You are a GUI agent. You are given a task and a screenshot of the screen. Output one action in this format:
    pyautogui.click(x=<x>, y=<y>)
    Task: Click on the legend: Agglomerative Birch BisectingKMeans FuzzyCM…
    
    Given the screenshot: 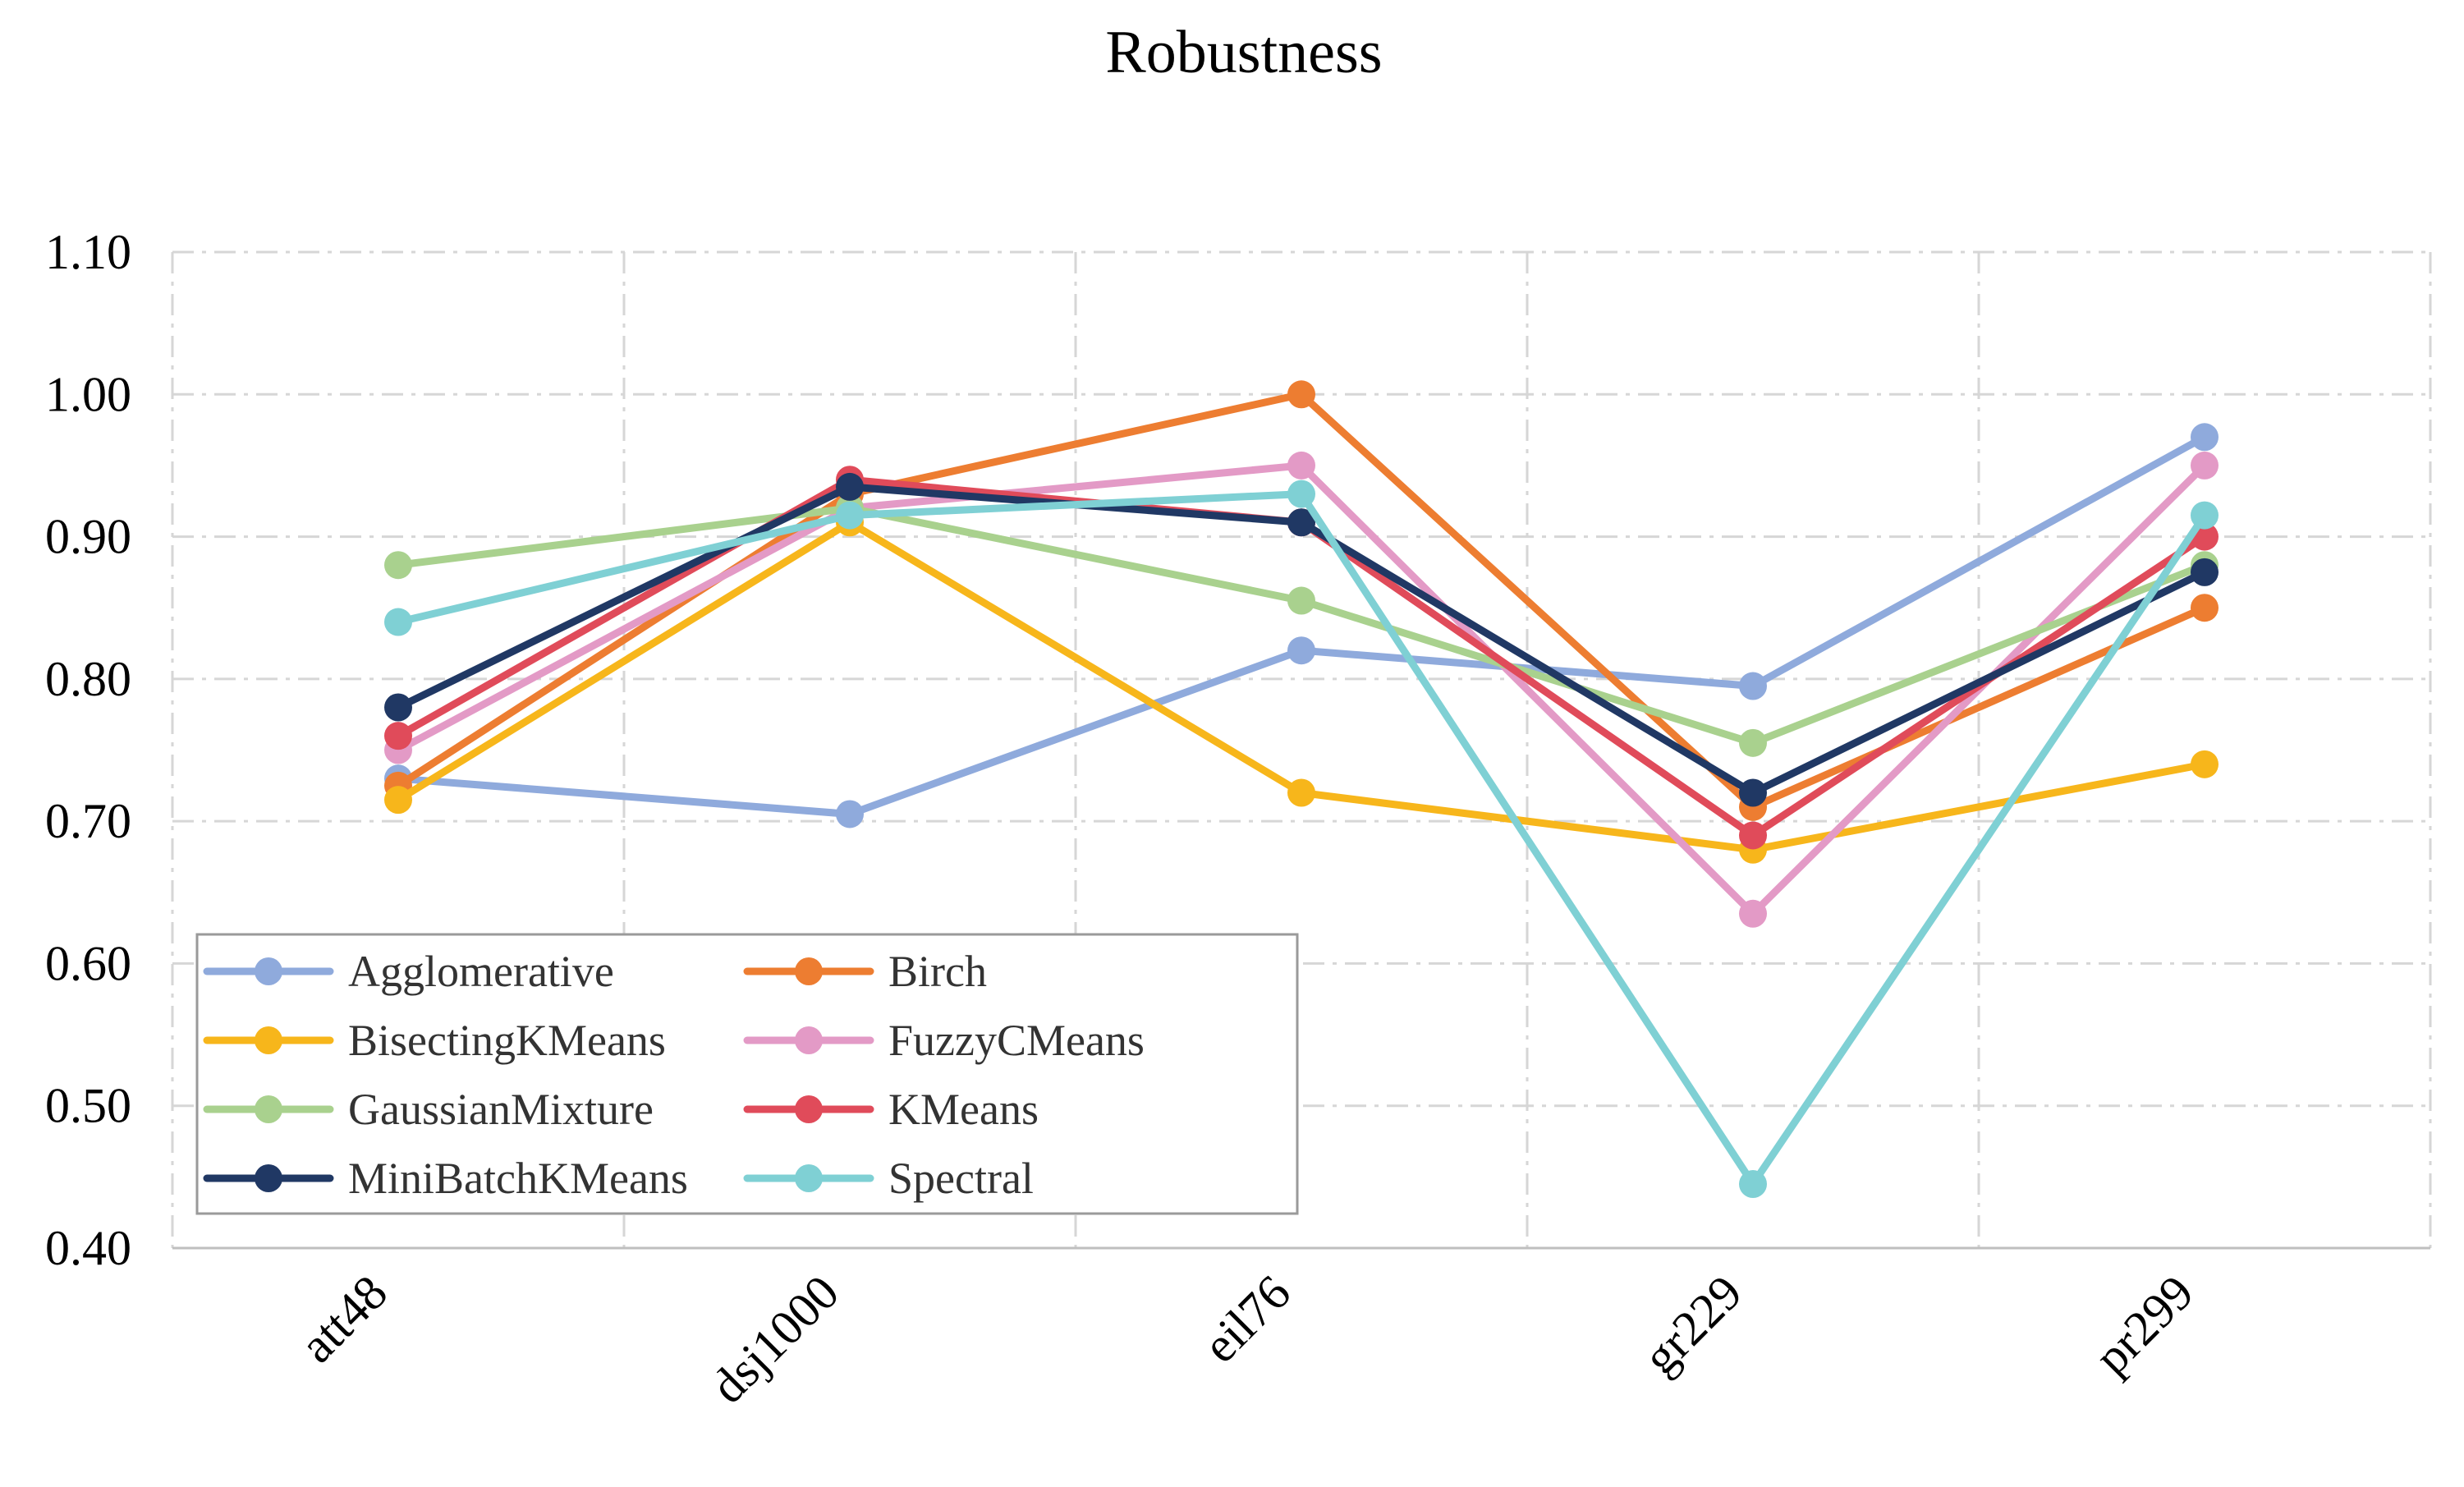 What is the action you would take?
    pyautogui.click(x=747, y=1074)
    